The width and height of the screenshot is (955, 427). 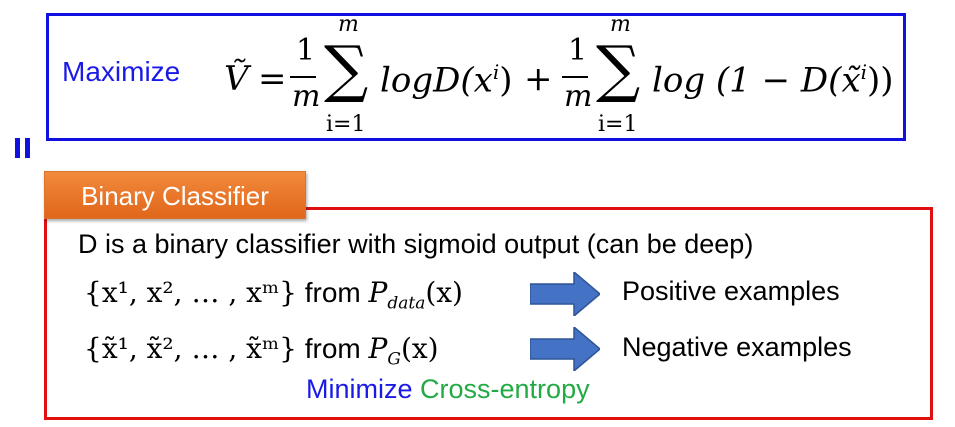 What do you see at coordinates (618, 124) in the screenshot?
I see `sum2-lower: i=1` at bounding box center [618, 124].